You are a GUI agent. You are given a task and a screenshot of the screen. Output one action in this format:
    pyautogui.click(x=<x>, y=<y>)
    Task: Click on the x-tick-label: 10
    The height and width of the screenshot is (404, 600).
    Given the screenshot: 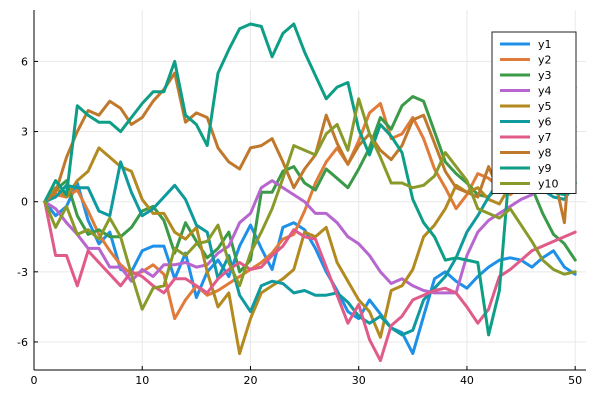 What is the action you would take?
    pyautogui.click(x=142, y=380)
    